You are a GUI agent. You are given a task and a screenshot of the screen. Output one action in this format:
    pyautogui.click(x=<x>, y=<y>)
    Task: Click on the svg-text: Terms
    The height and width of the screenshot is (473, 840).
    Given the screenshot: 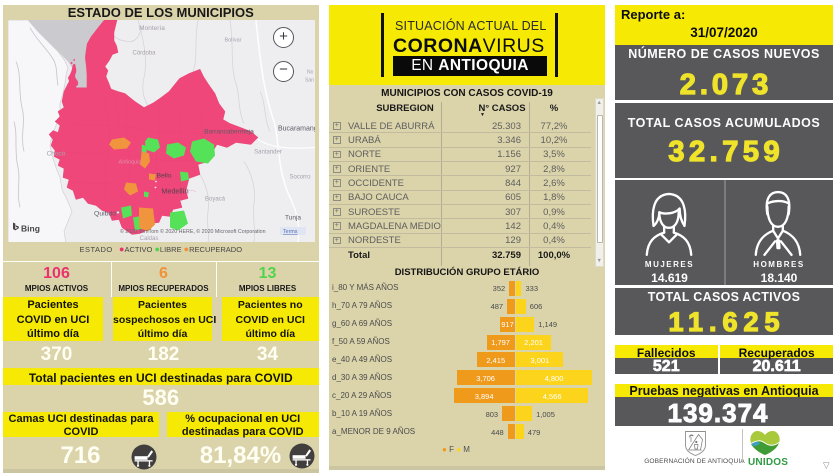 What is the action you would take?
    pyautogui.click(x=290, y=232)
    